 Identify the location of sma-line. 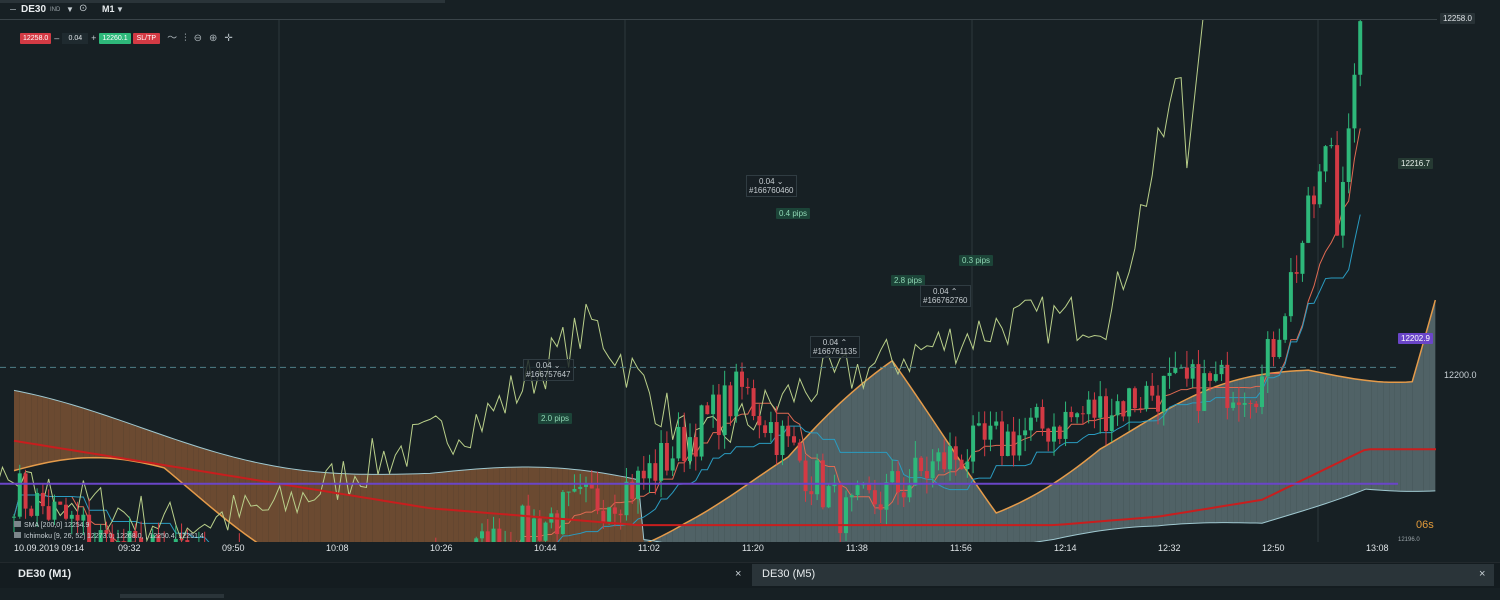
(724, 483).